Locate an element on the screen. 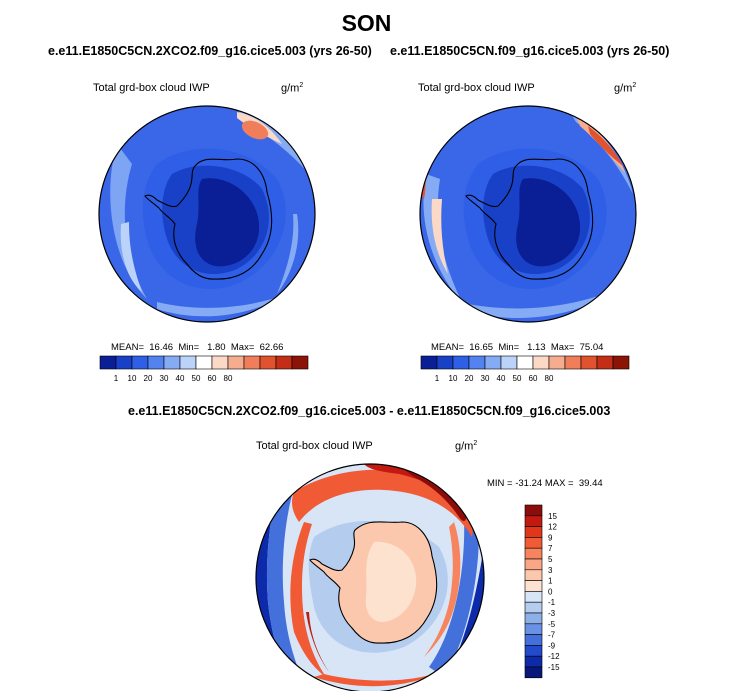 The width and height of the screenshot is (733, 691). panel1-colorbar-label: 30 is located at coordinates (164, 378).